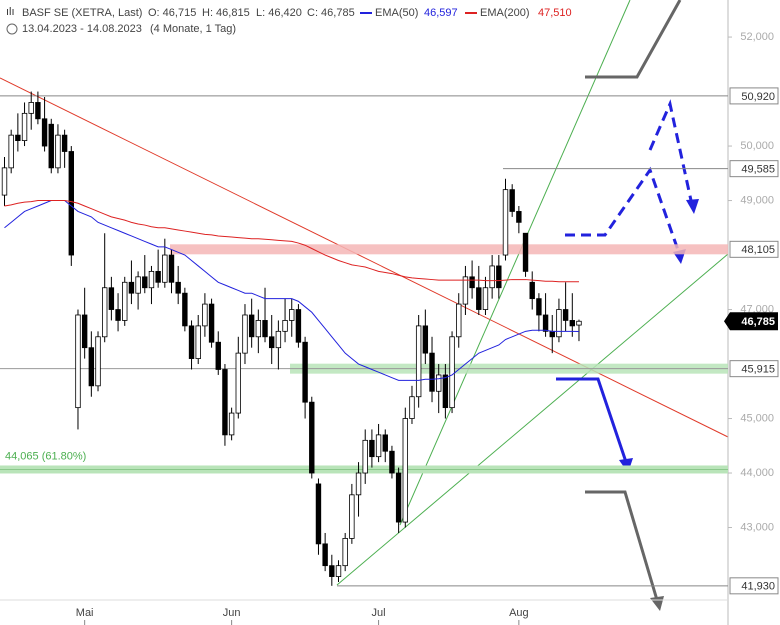 The height and width of the screenshot is (625, 780). I want to click on last-price-box, so click(751, 321).